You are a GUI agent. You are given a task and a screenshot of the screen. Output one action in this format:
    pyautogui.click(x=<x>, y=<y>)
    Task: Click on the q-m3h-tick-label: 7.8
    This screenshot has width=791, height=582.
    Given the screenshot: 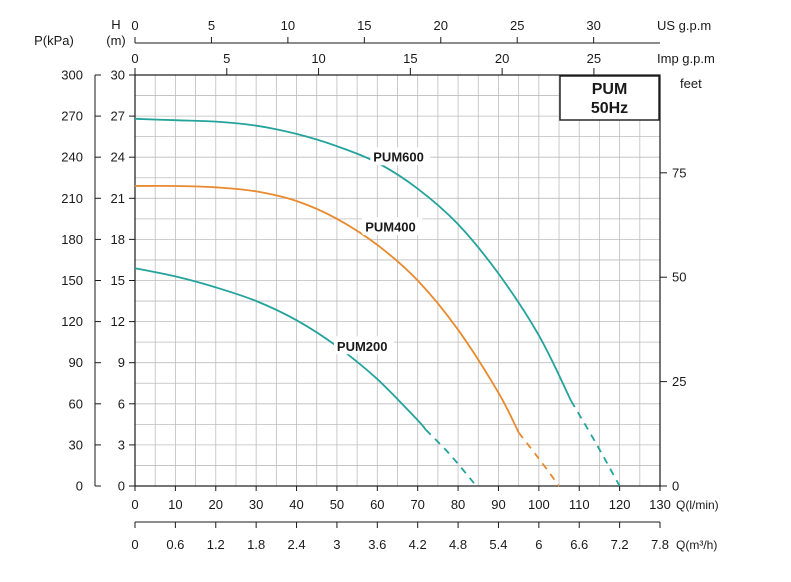 What is the action you would take?
    pyautogui.click(x=660, y=544)
    